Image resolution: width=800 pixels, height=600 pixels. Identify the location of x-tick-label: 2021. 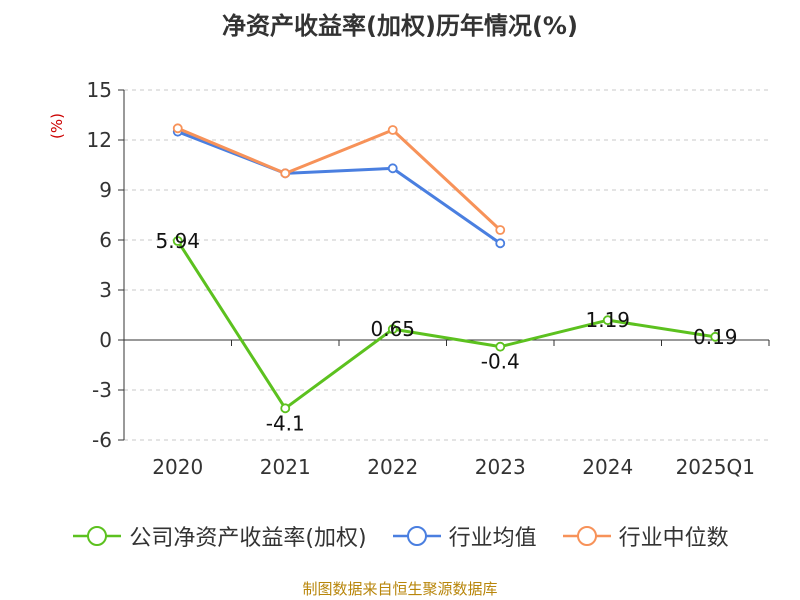
(285, 467).